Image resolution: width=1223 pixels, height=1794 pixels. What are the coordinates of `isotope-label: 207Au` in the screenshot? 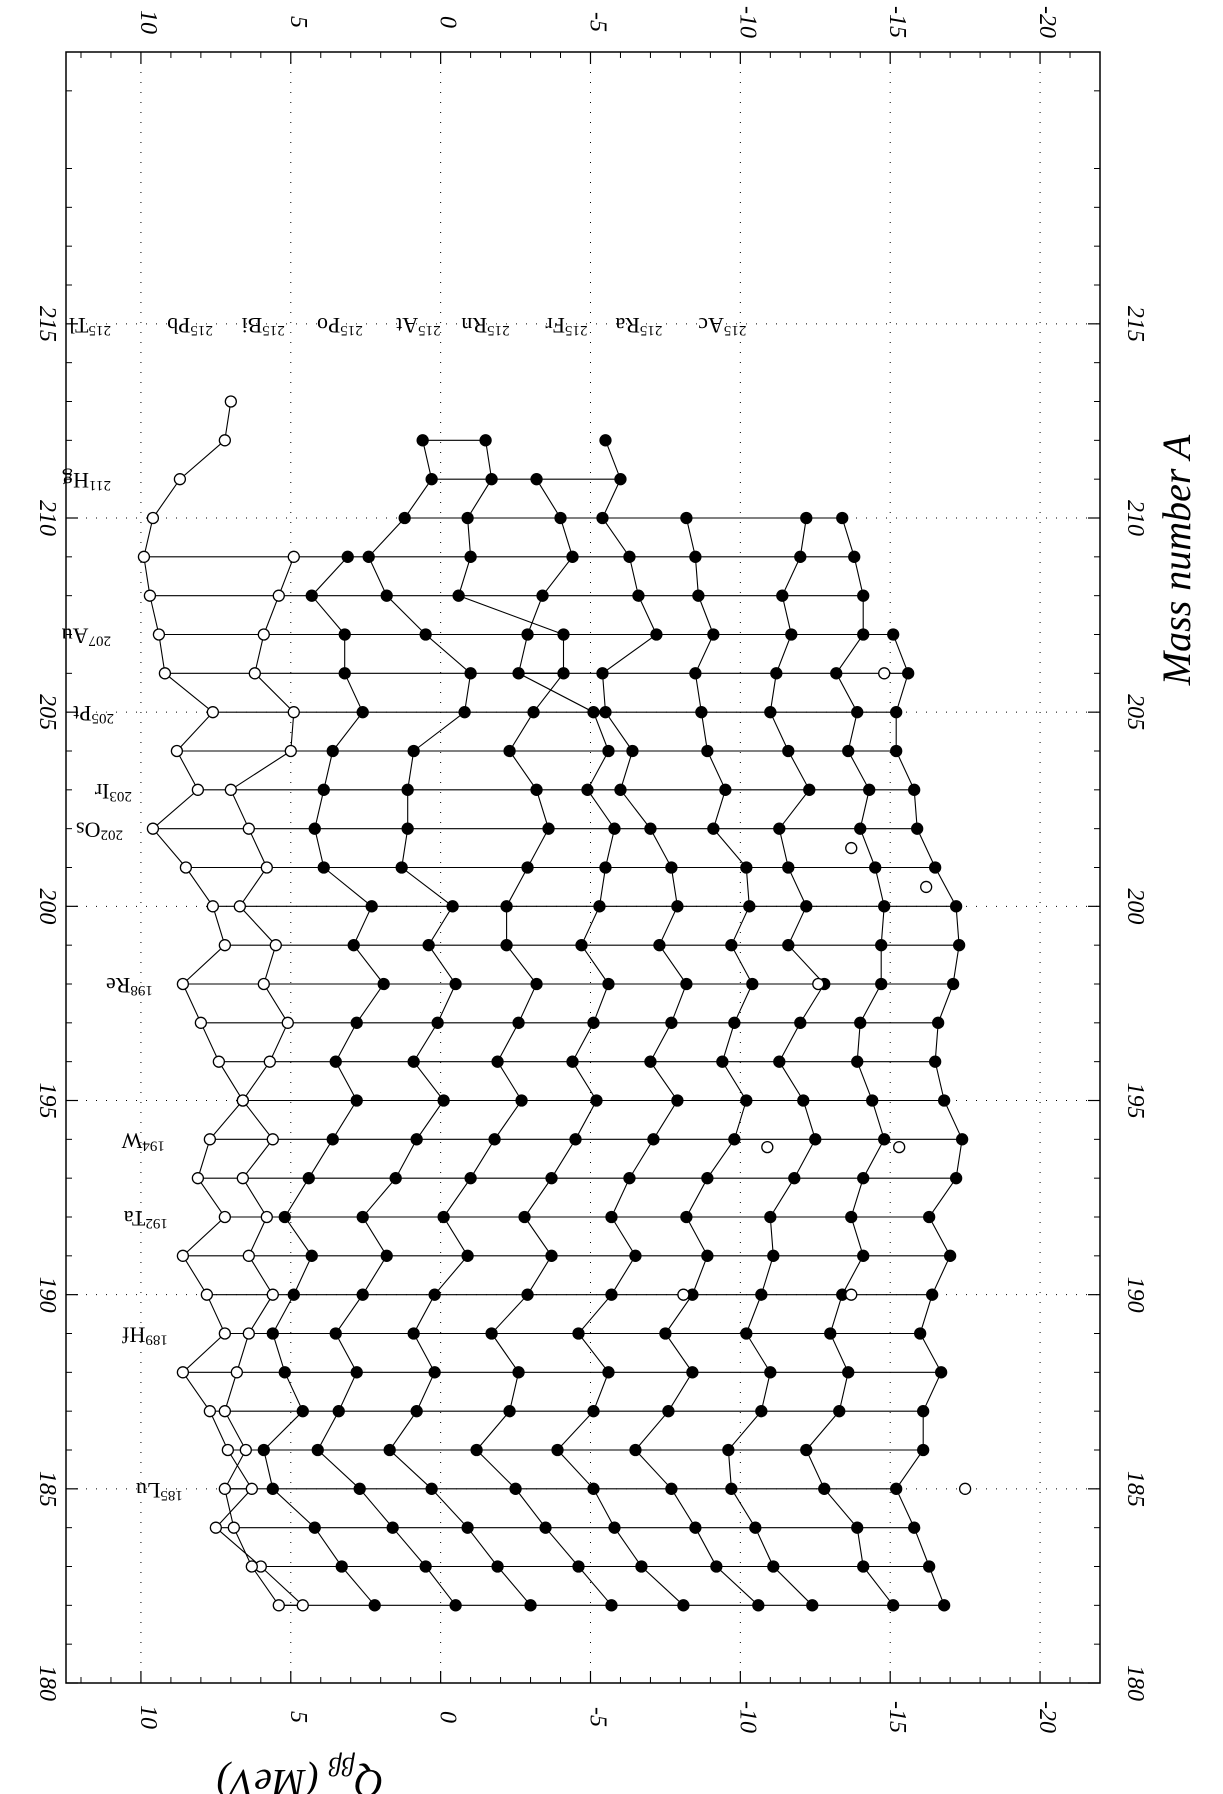 It's located at (86, 636).